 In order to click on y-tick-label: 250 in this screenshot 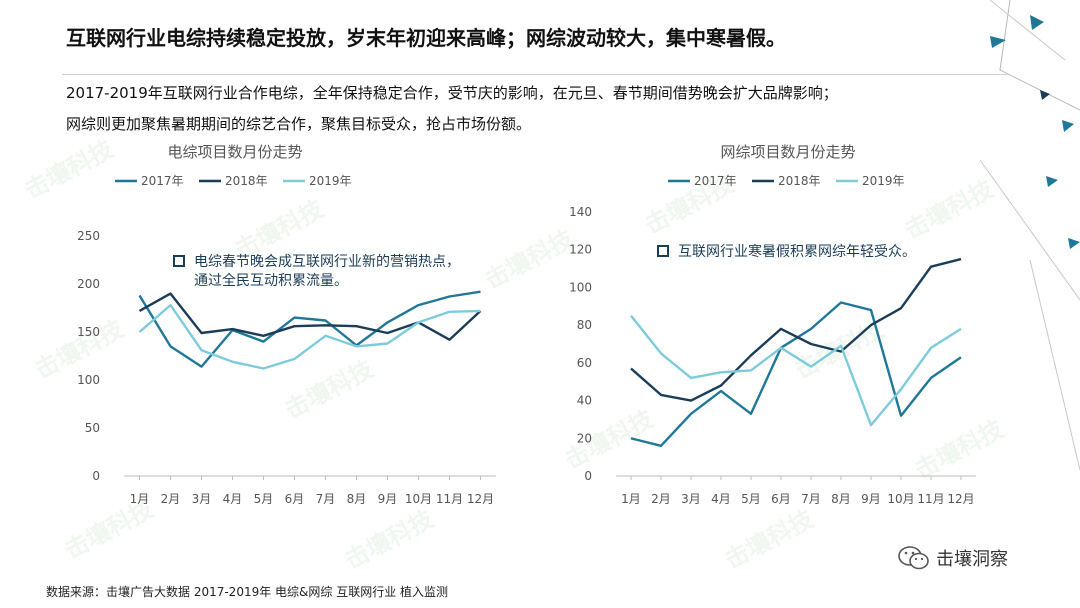, I will do `click(88, 236)`.